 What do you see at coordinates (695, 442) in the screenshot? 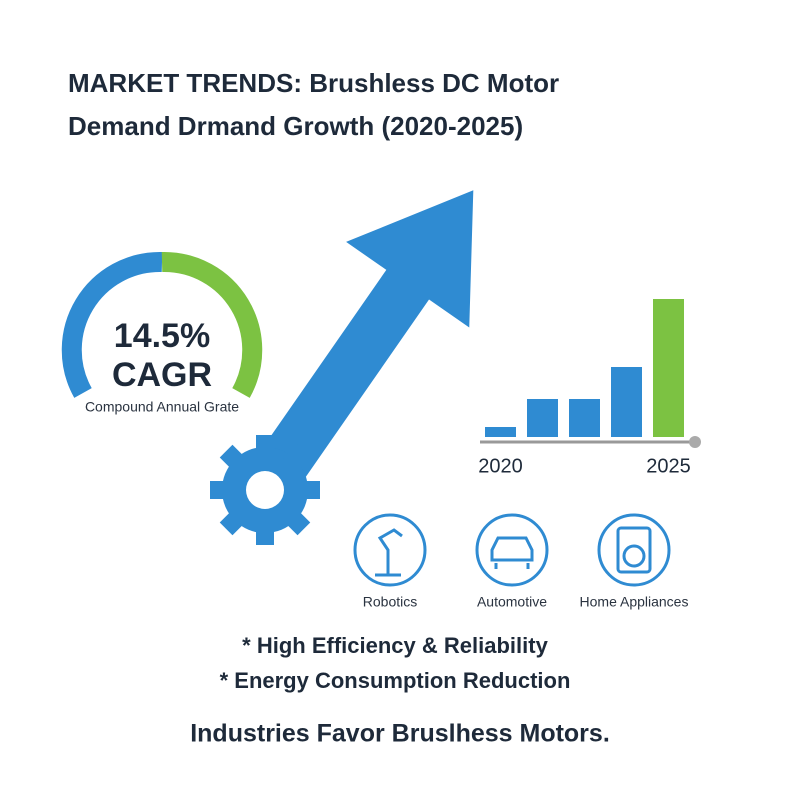
I see `axis-end` at bounding box center [695, 442].